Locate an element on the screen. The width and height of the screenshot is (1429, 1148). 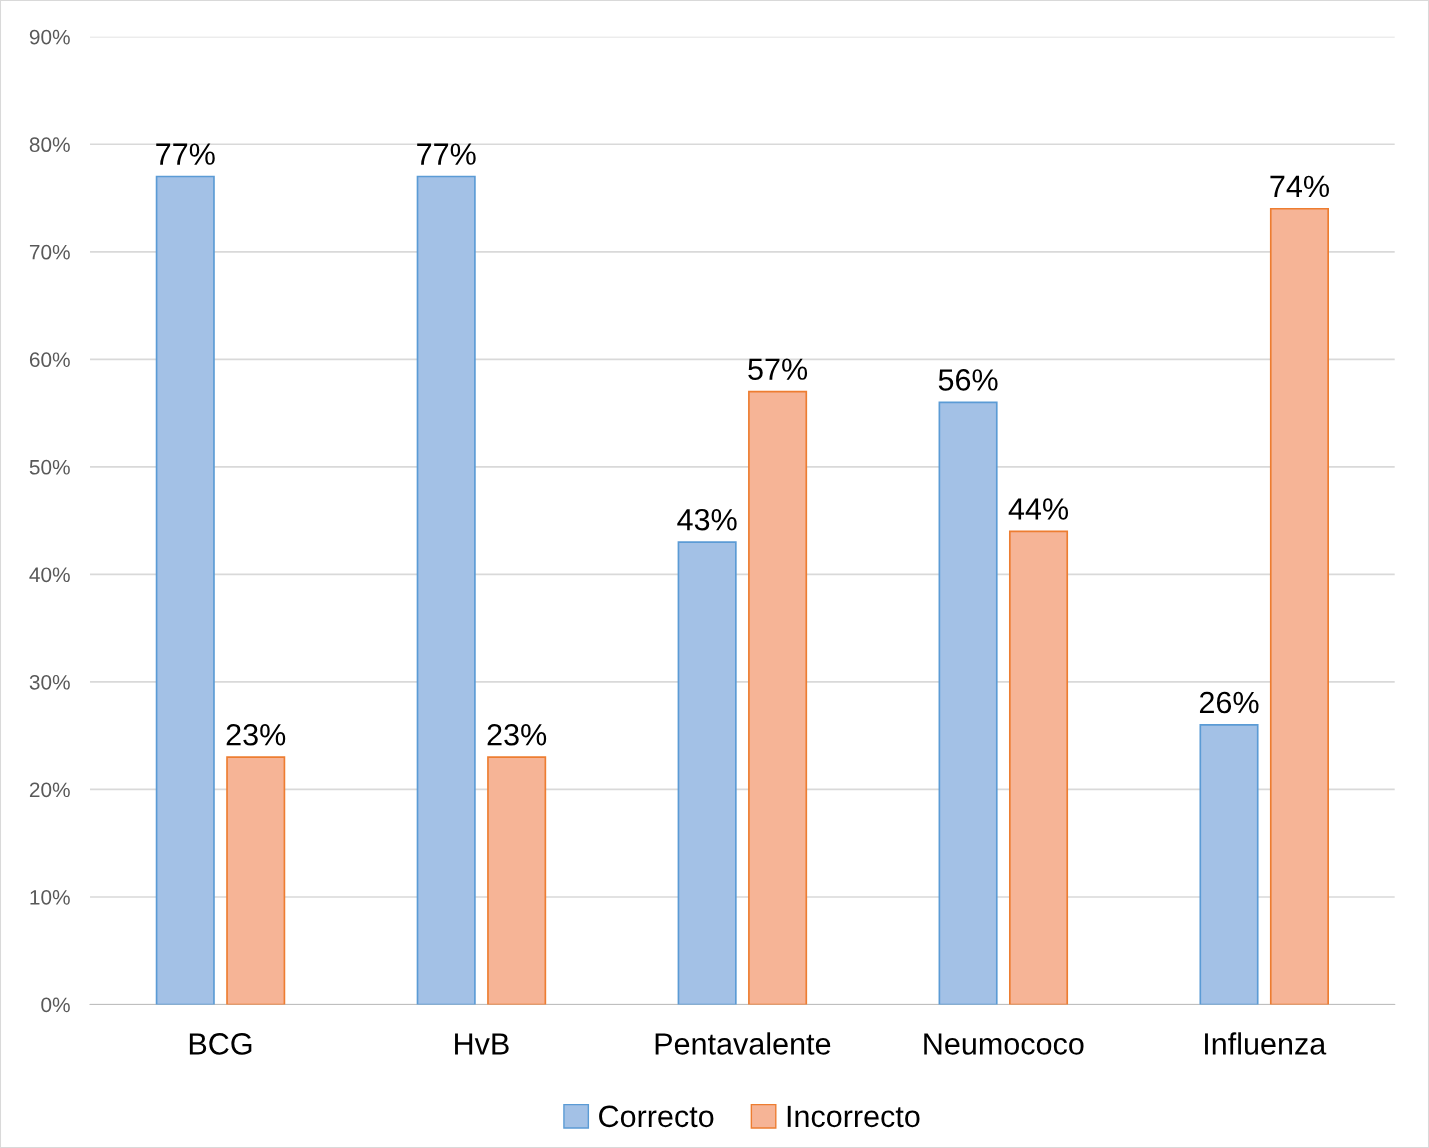
y-tick-label: 10% is located at coordinates (50, 897).